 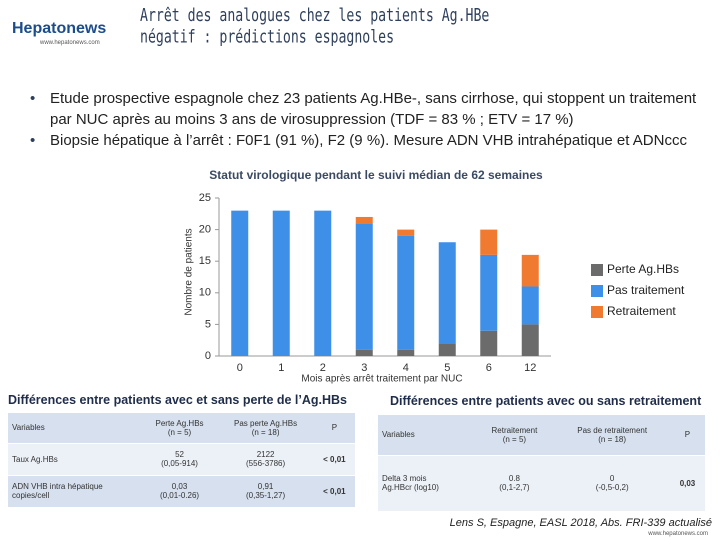 I want to click on table-cell: 52 (0,05-914), so click(x=179, y=459).